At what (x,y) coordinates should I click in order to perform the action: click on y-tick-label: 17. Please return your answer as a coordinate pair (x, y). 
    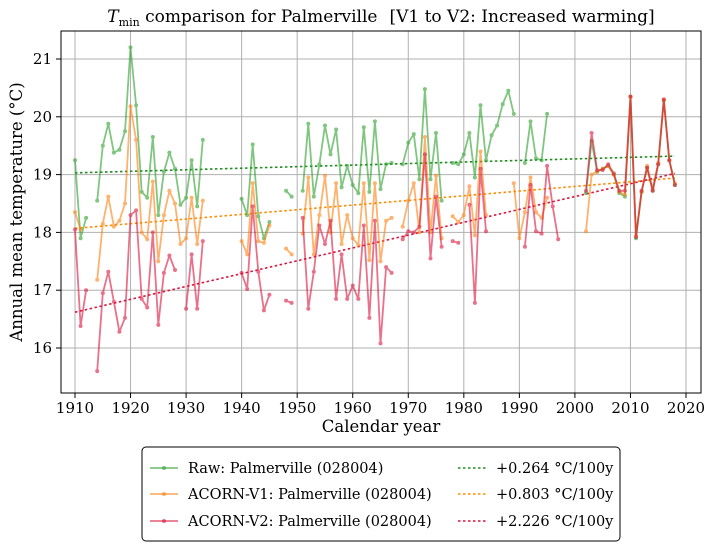
    Looking at the image, I should click on (42, 290).